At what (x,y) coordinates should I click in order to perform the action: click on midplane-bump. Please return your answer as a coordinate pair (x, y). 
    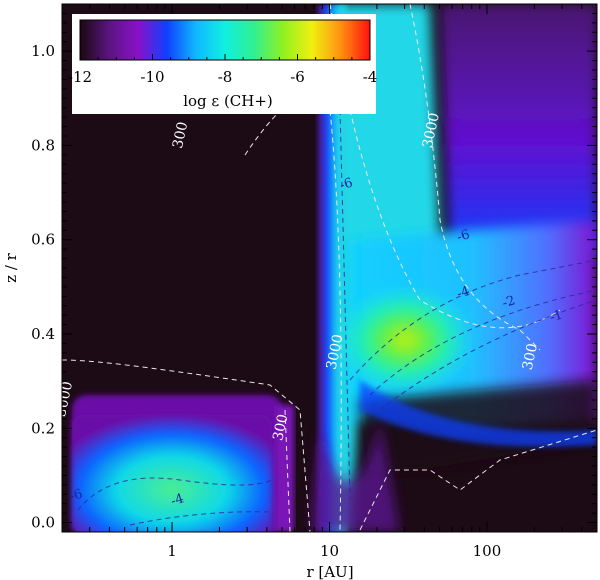
    Looking at the image, I should click on (355, 476).